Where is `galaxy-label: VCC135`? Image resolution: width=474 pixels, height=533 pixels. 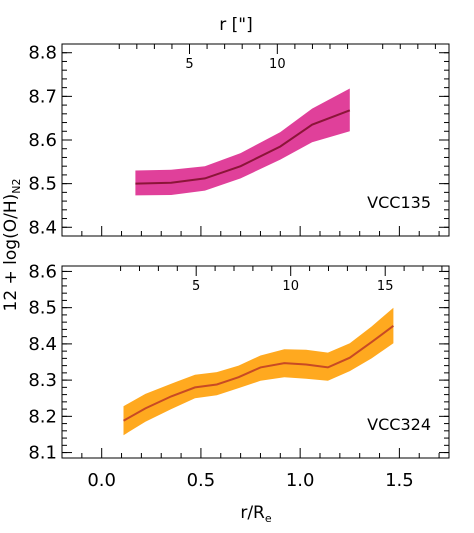
galaxy-label: VCC135 is located at coordinates (399, 202).